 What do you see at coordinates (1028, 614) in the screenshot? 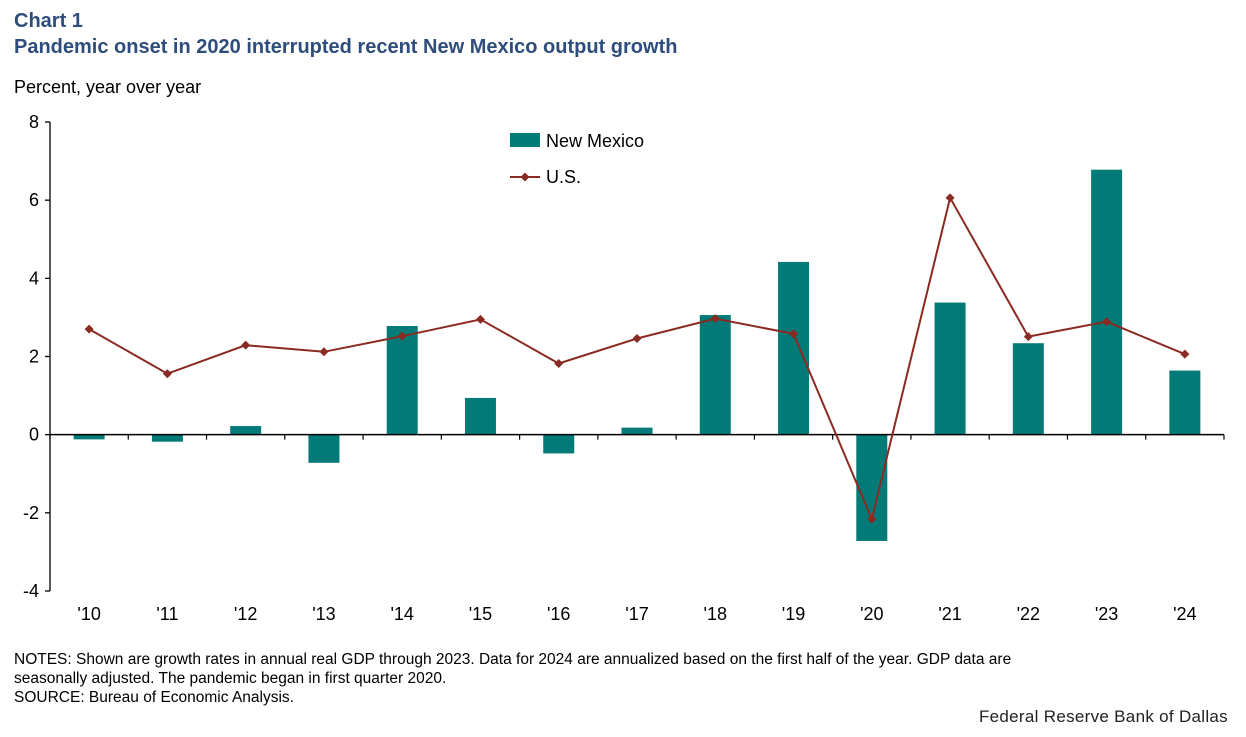
I see `x-tick-label-12: '22` at bounding box center [1028, 614].